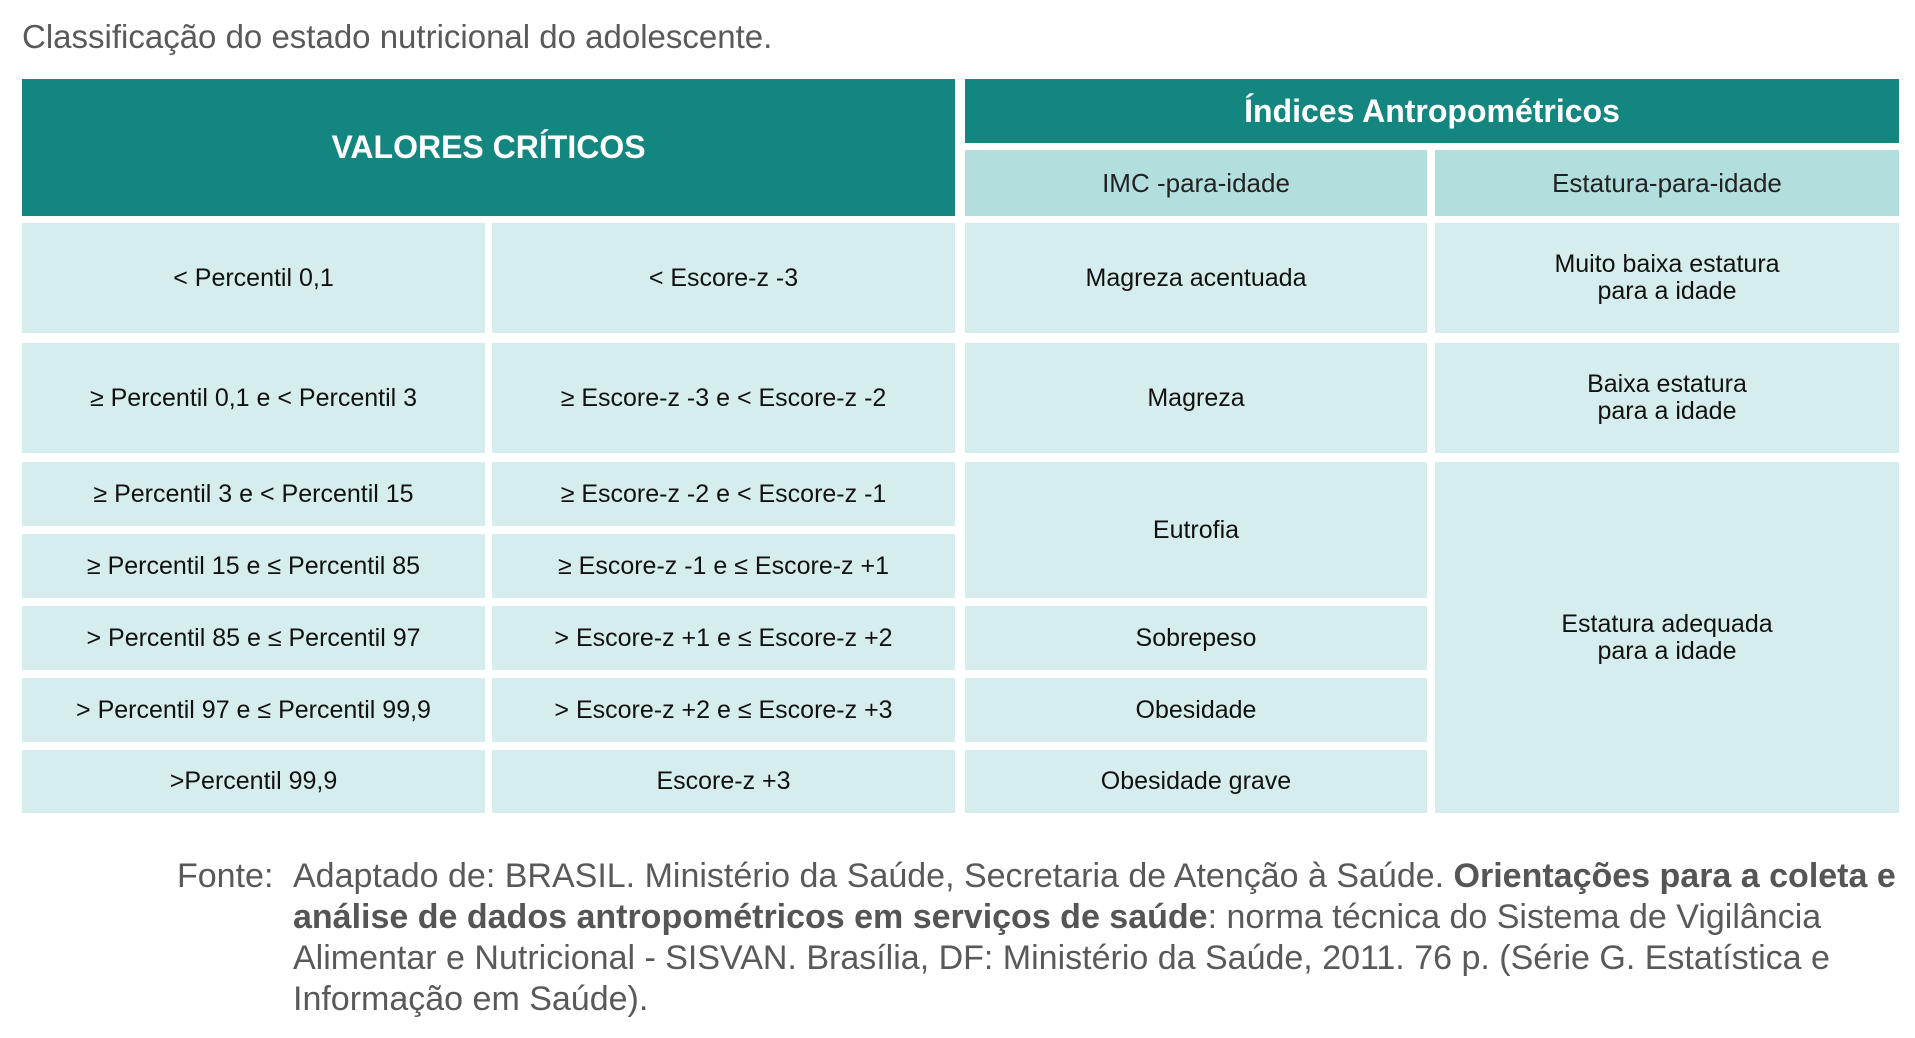 This screenshot has width=1915, height=1038. What do you see at coordinates (253, 710) in the screenshot?
I see `cell-percentil: > Percentil 97 e ≤ Percentil 99,9` at bounding box center [253, 710].